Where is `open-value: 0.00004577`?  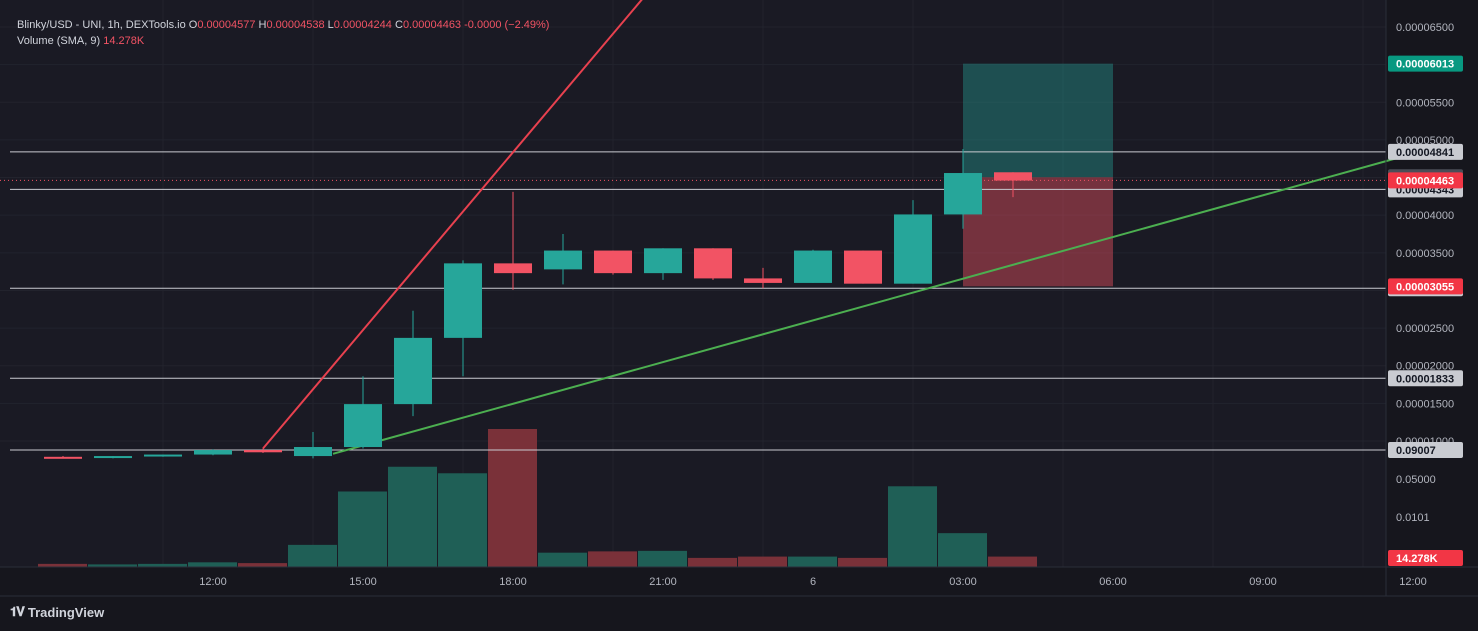 open-value: 0.00004577 is located at coordinates (226, 25).